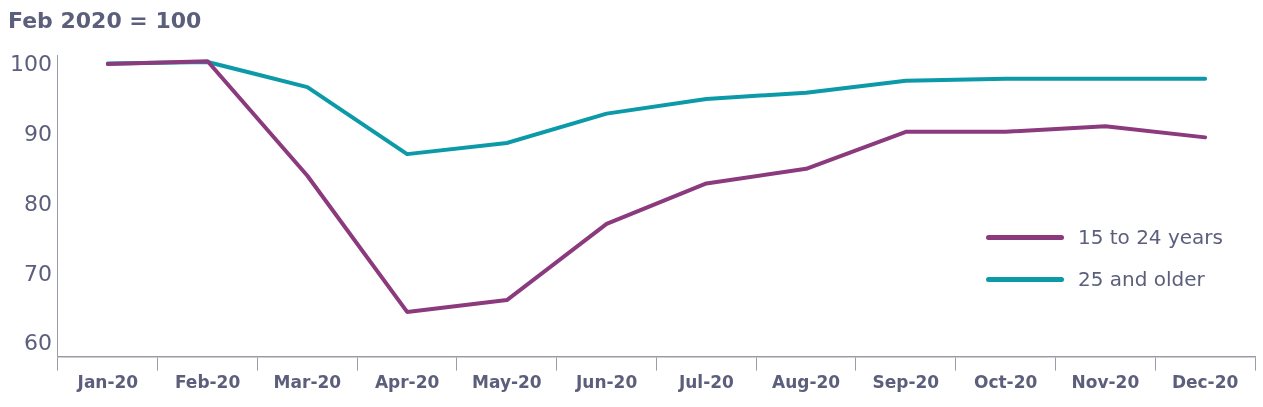 This screenshot has height=407, width=1263. I want to click on x-tick-label: Jan-20, so click(107, 382).